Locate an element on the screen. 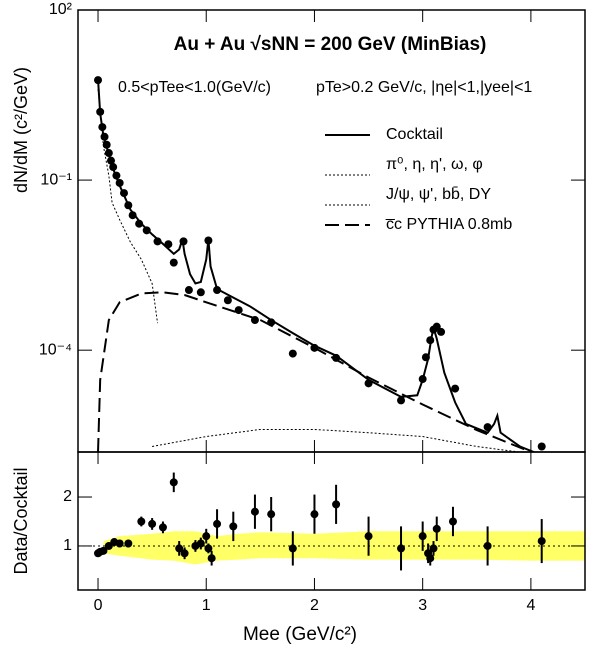  y-tick-label: 10² is located at coordinates (61, 9).